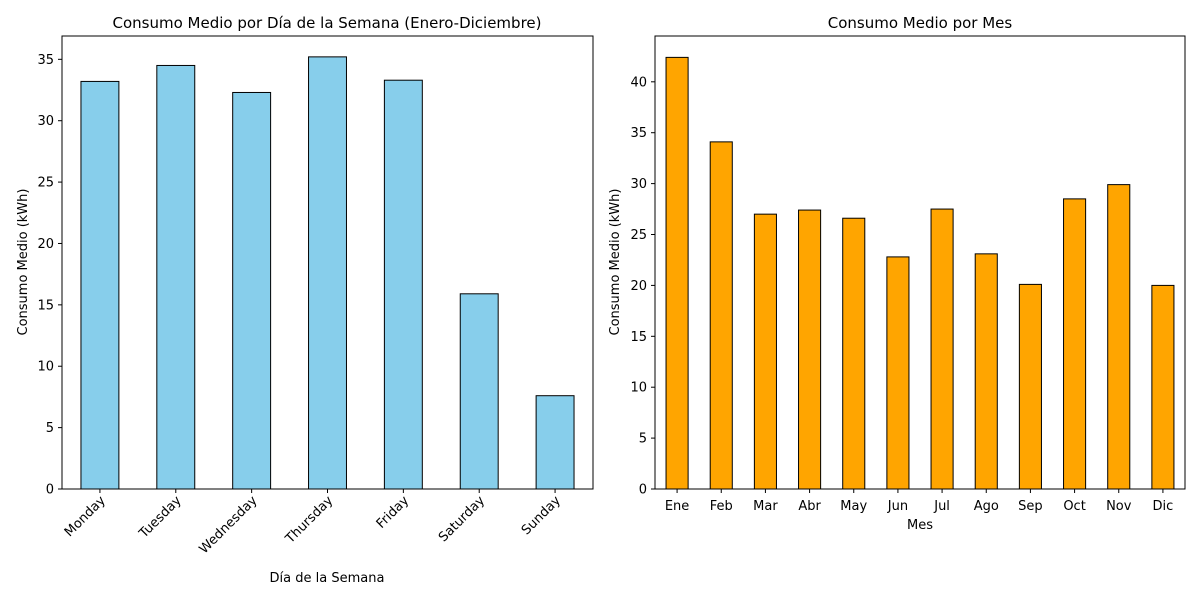  What do you see at coordinates (1163, 506) in the screenshot?
I see `monthly-x-tick-label: Dic` at bounding box center [1163, 506].